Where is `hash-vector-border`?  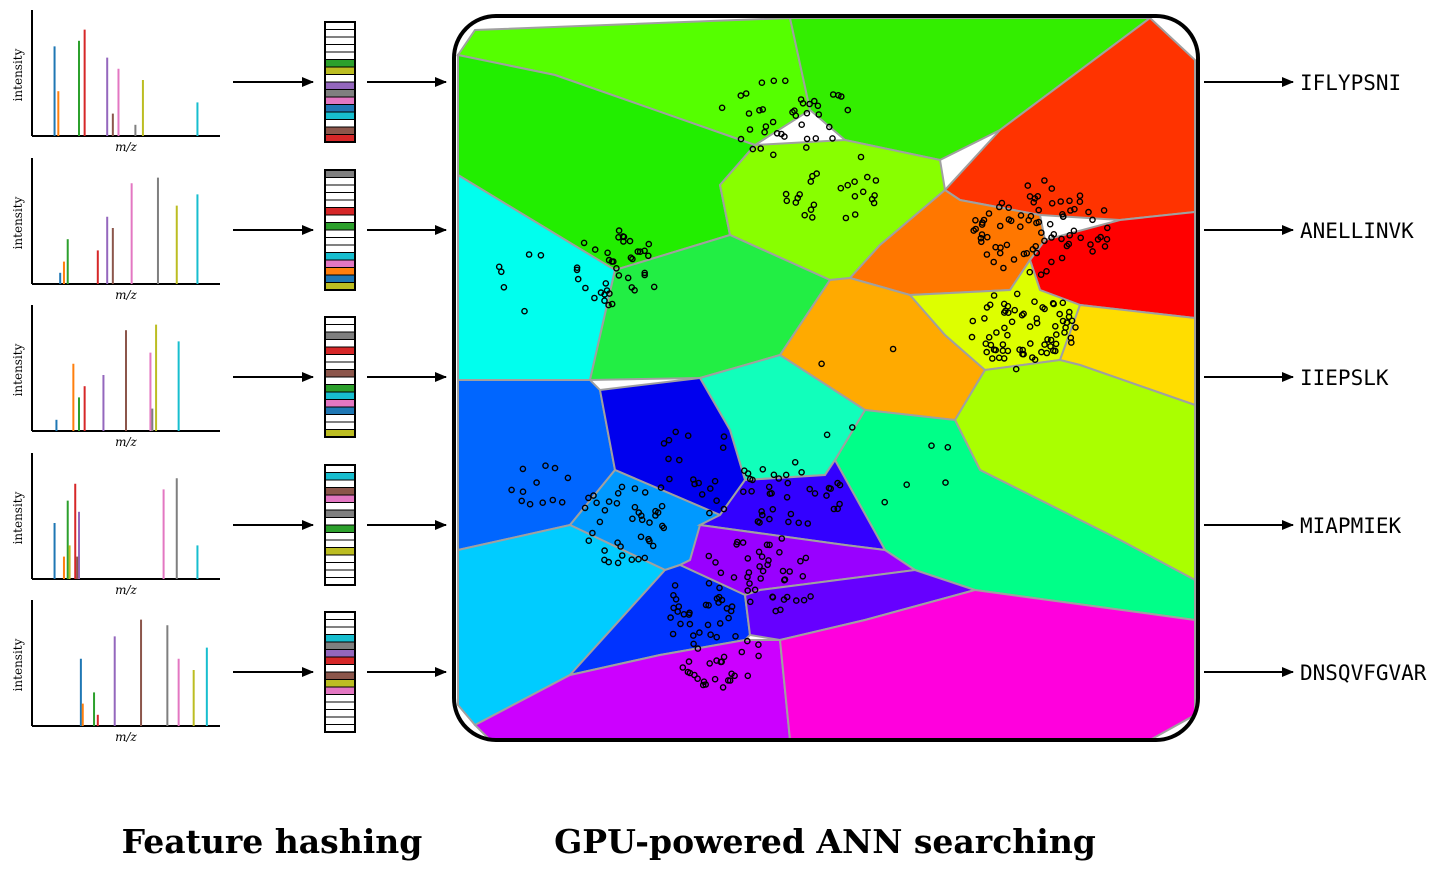 hash-vector-border is located at coordinates (340, 377).